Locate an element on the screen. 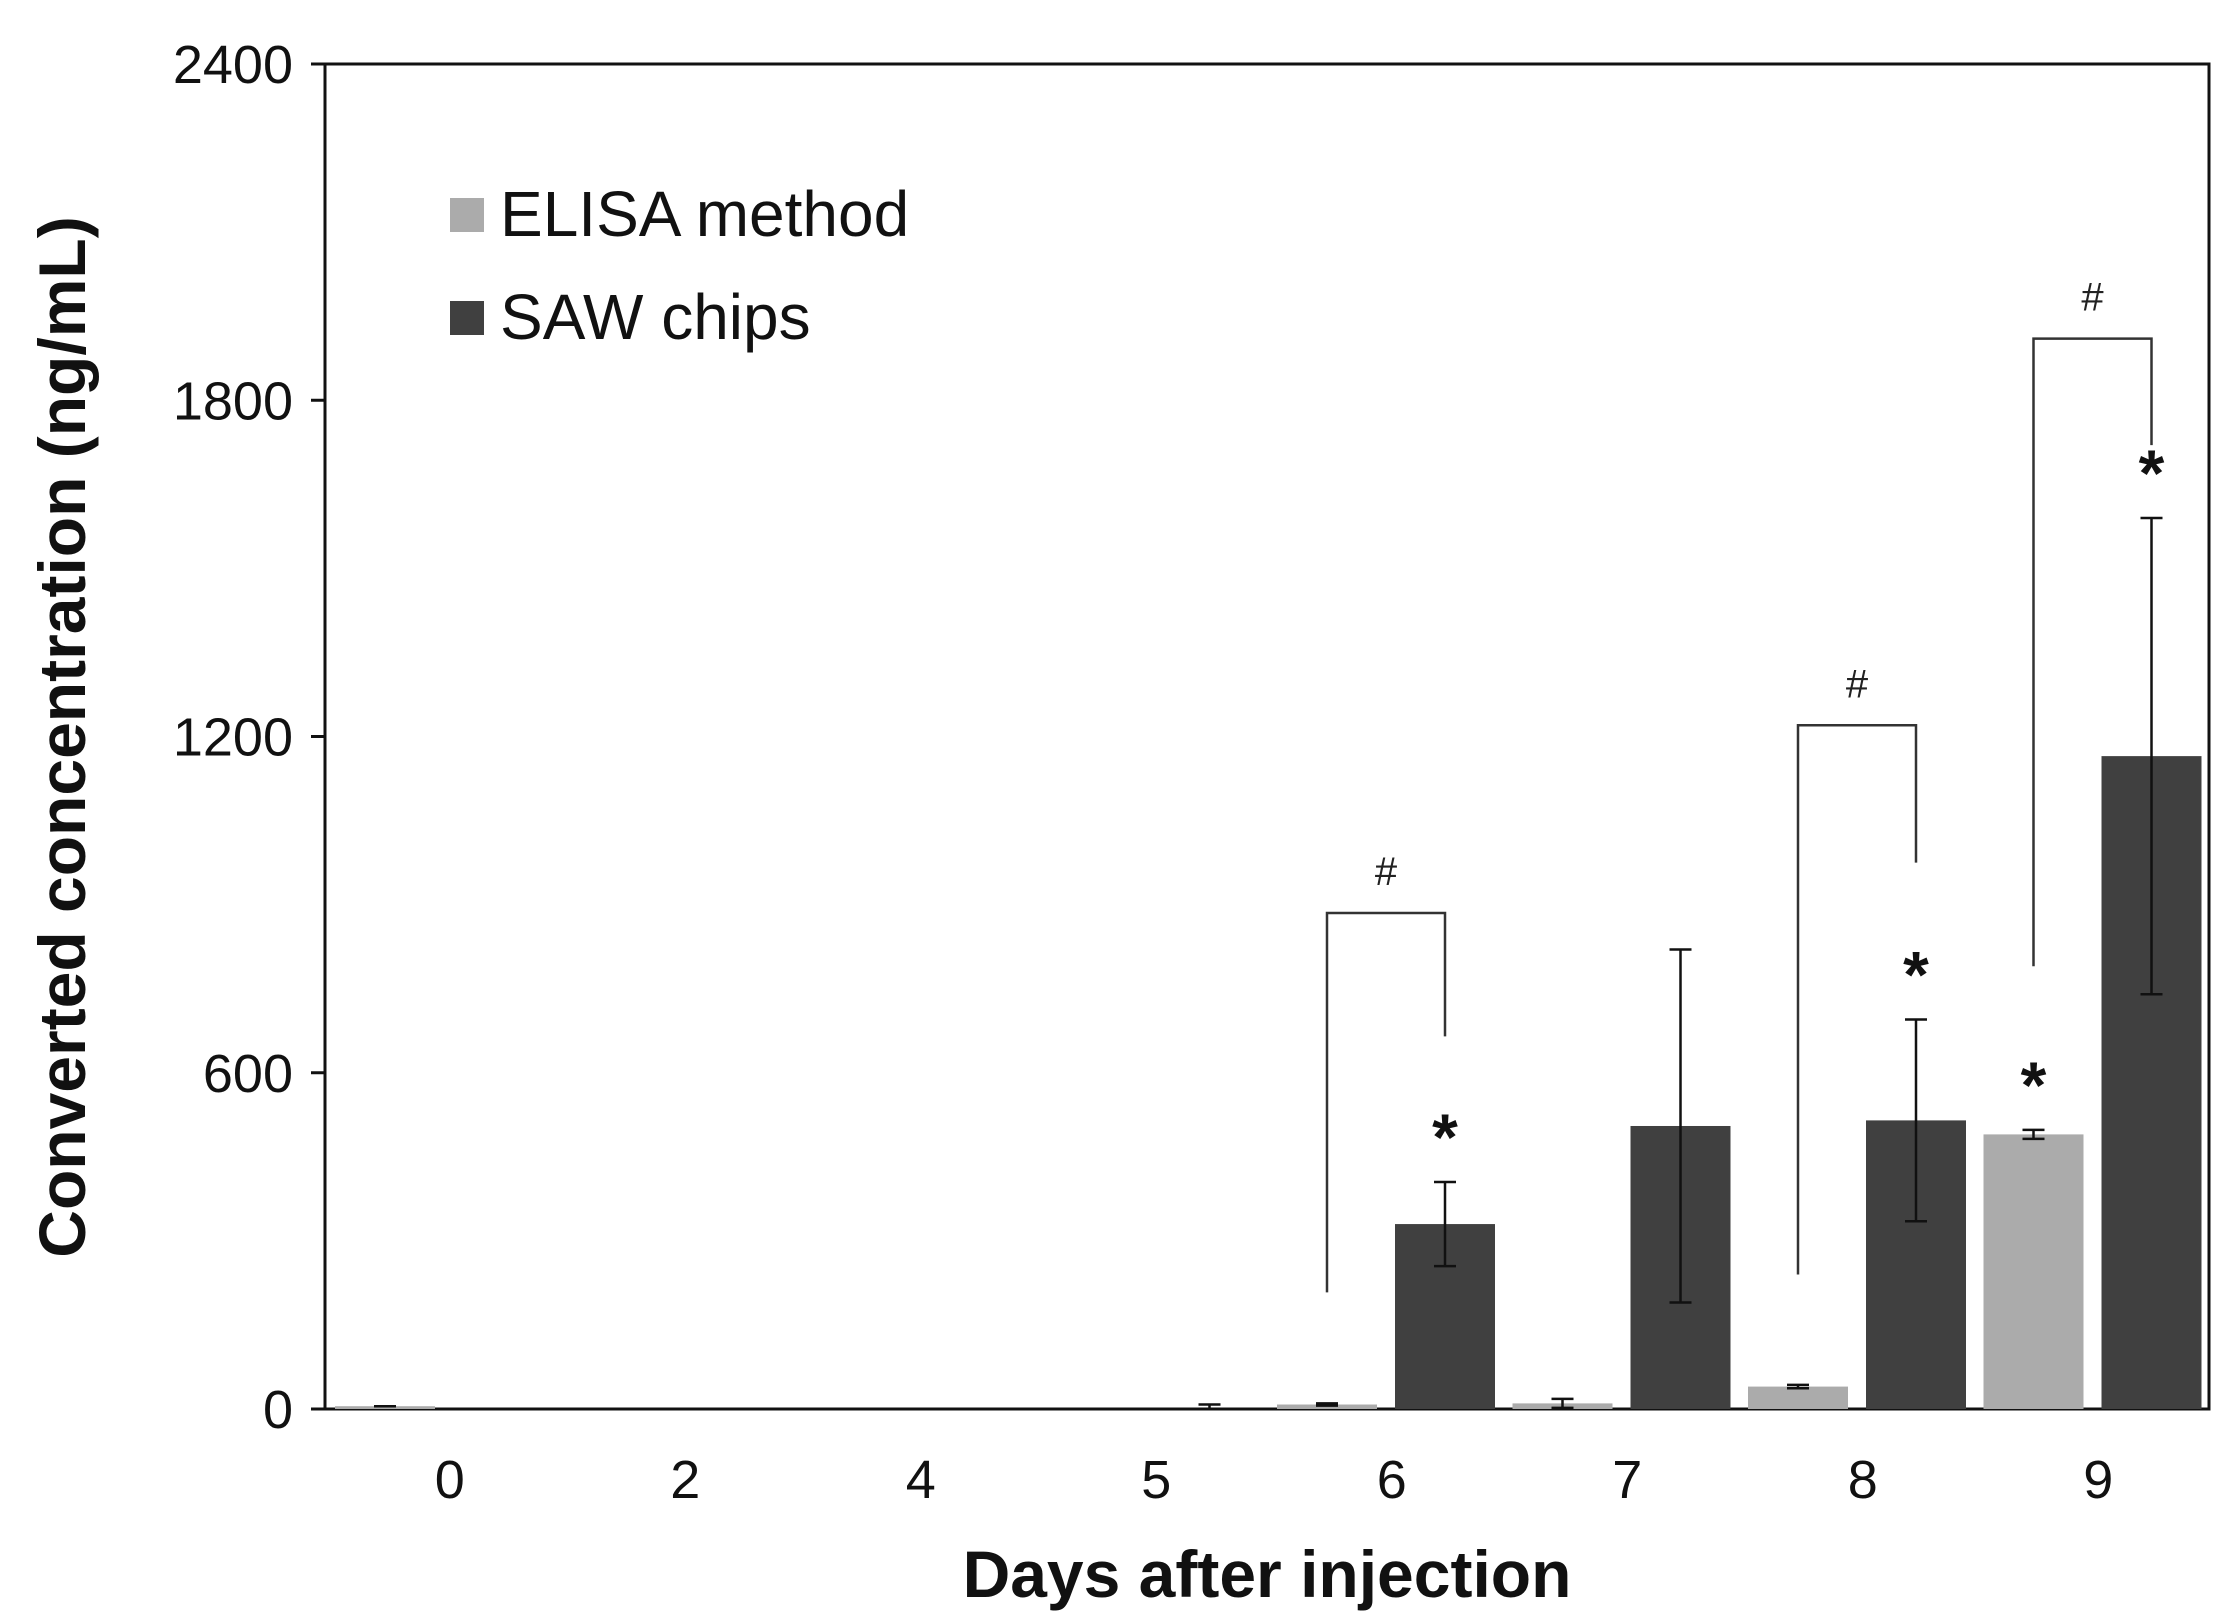 Image resolution: width=2239 pixels, height=1623 pixels. x-axis: 0 2 4 5 6 7 8 9 is located at coordinates (1274, 1480).